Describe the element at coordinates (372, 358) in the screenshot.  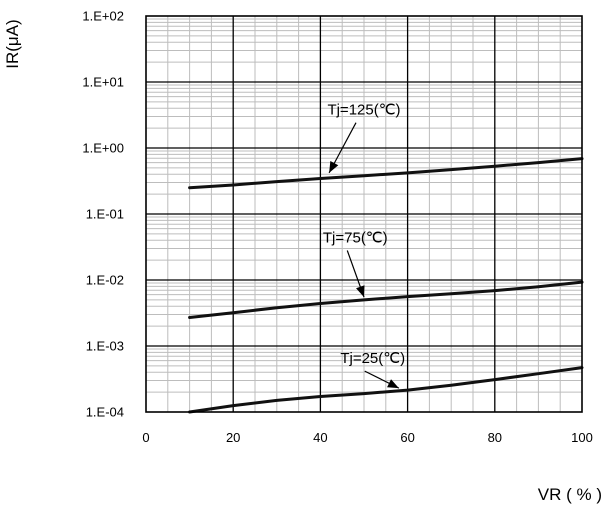
I see `annotation-label-2: Tj=25(℃)` at that location.